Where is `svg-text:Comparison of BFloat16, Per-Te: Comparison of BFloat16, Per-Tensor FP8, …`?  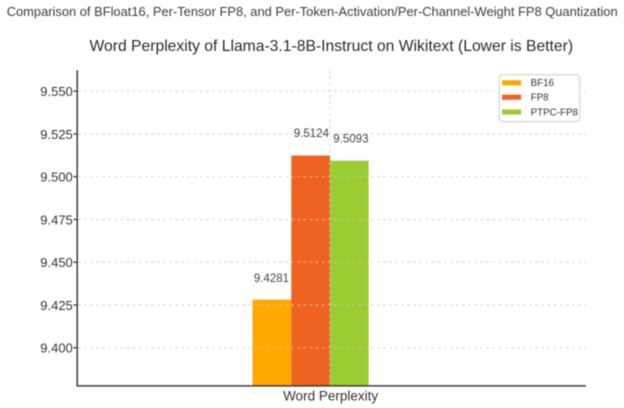 svg-text:Comparison of BFloat16, Per-Te: Comparison of BFloat16, Per-Tensor FP8, … is located at coordinates (312, 11).